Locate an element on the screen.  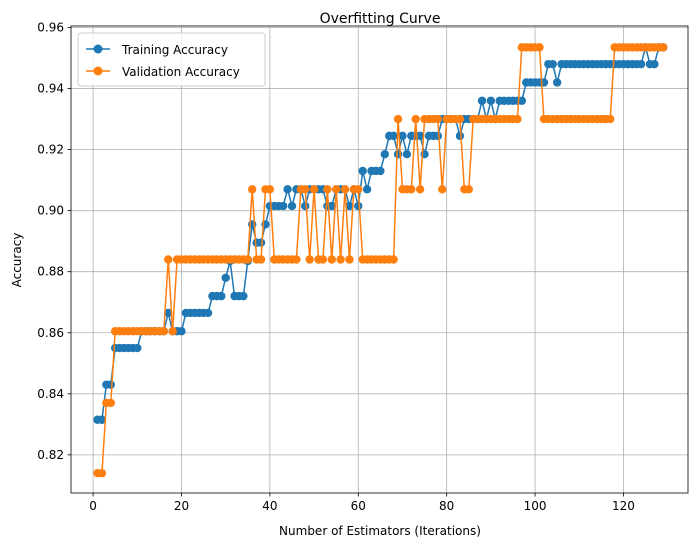
legend-marker-training is located at coordinates (98, 49).